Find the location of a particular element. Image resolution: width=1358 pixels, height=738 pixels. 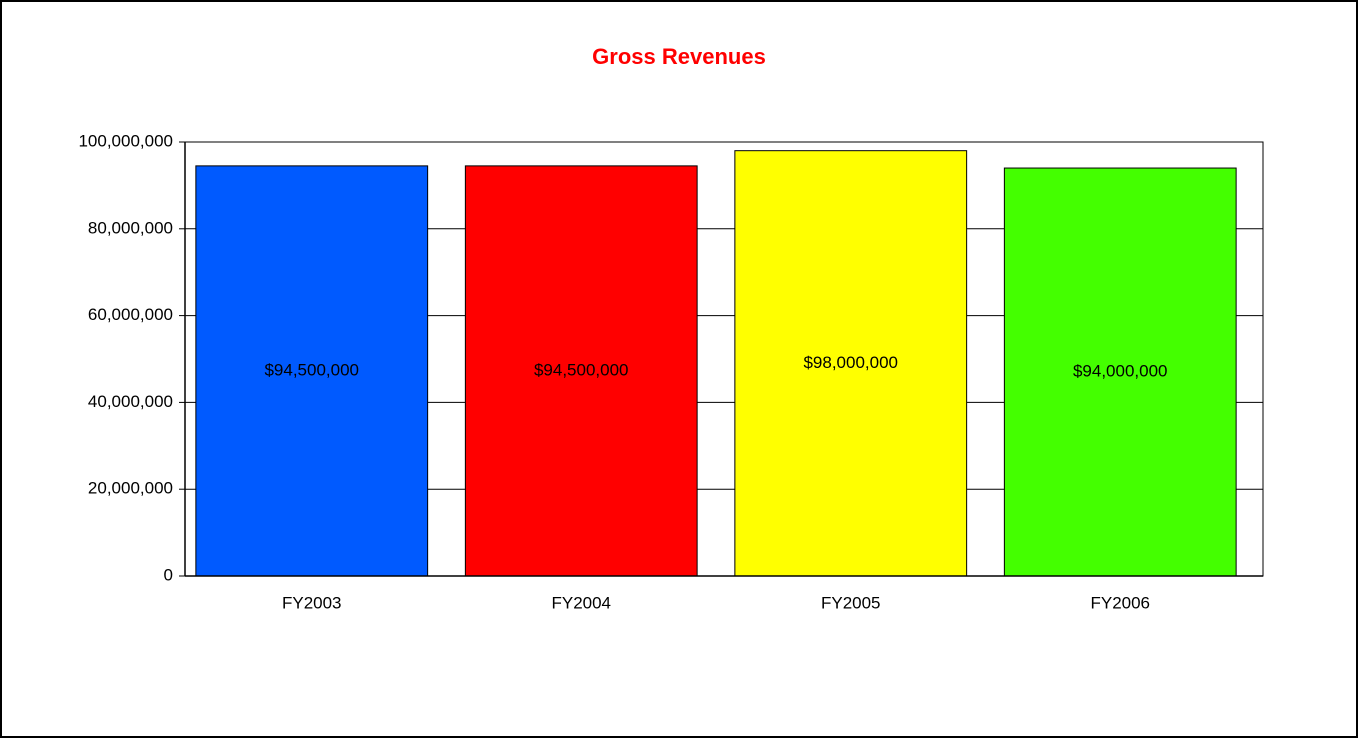

value-label: $94,000,000 is located at coordinates (1120, 371).